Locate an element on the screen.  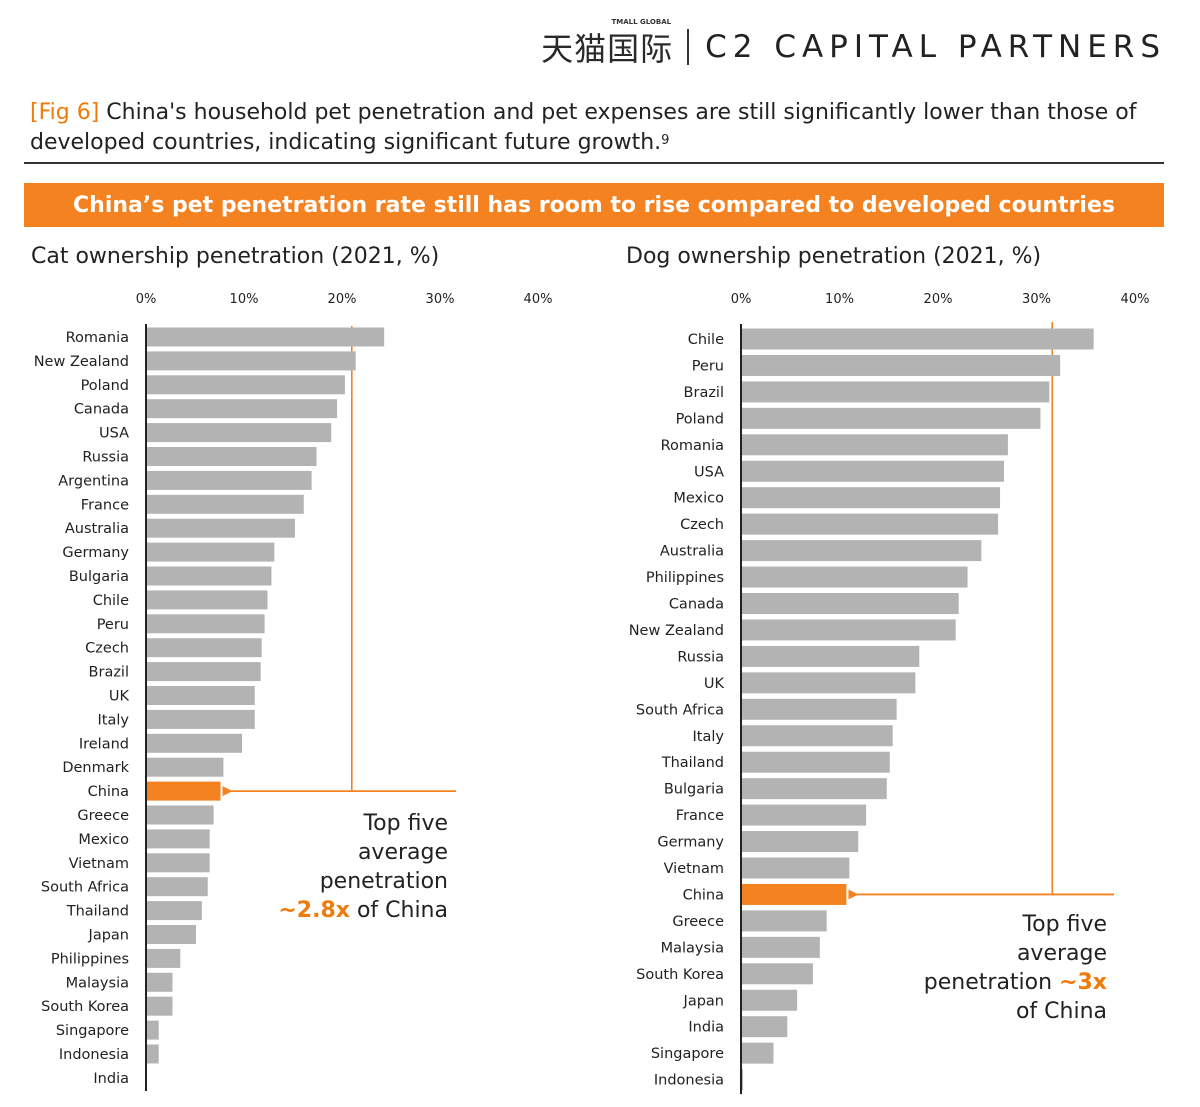
dog-bar-south-africa is located at coordinates (819, 709).